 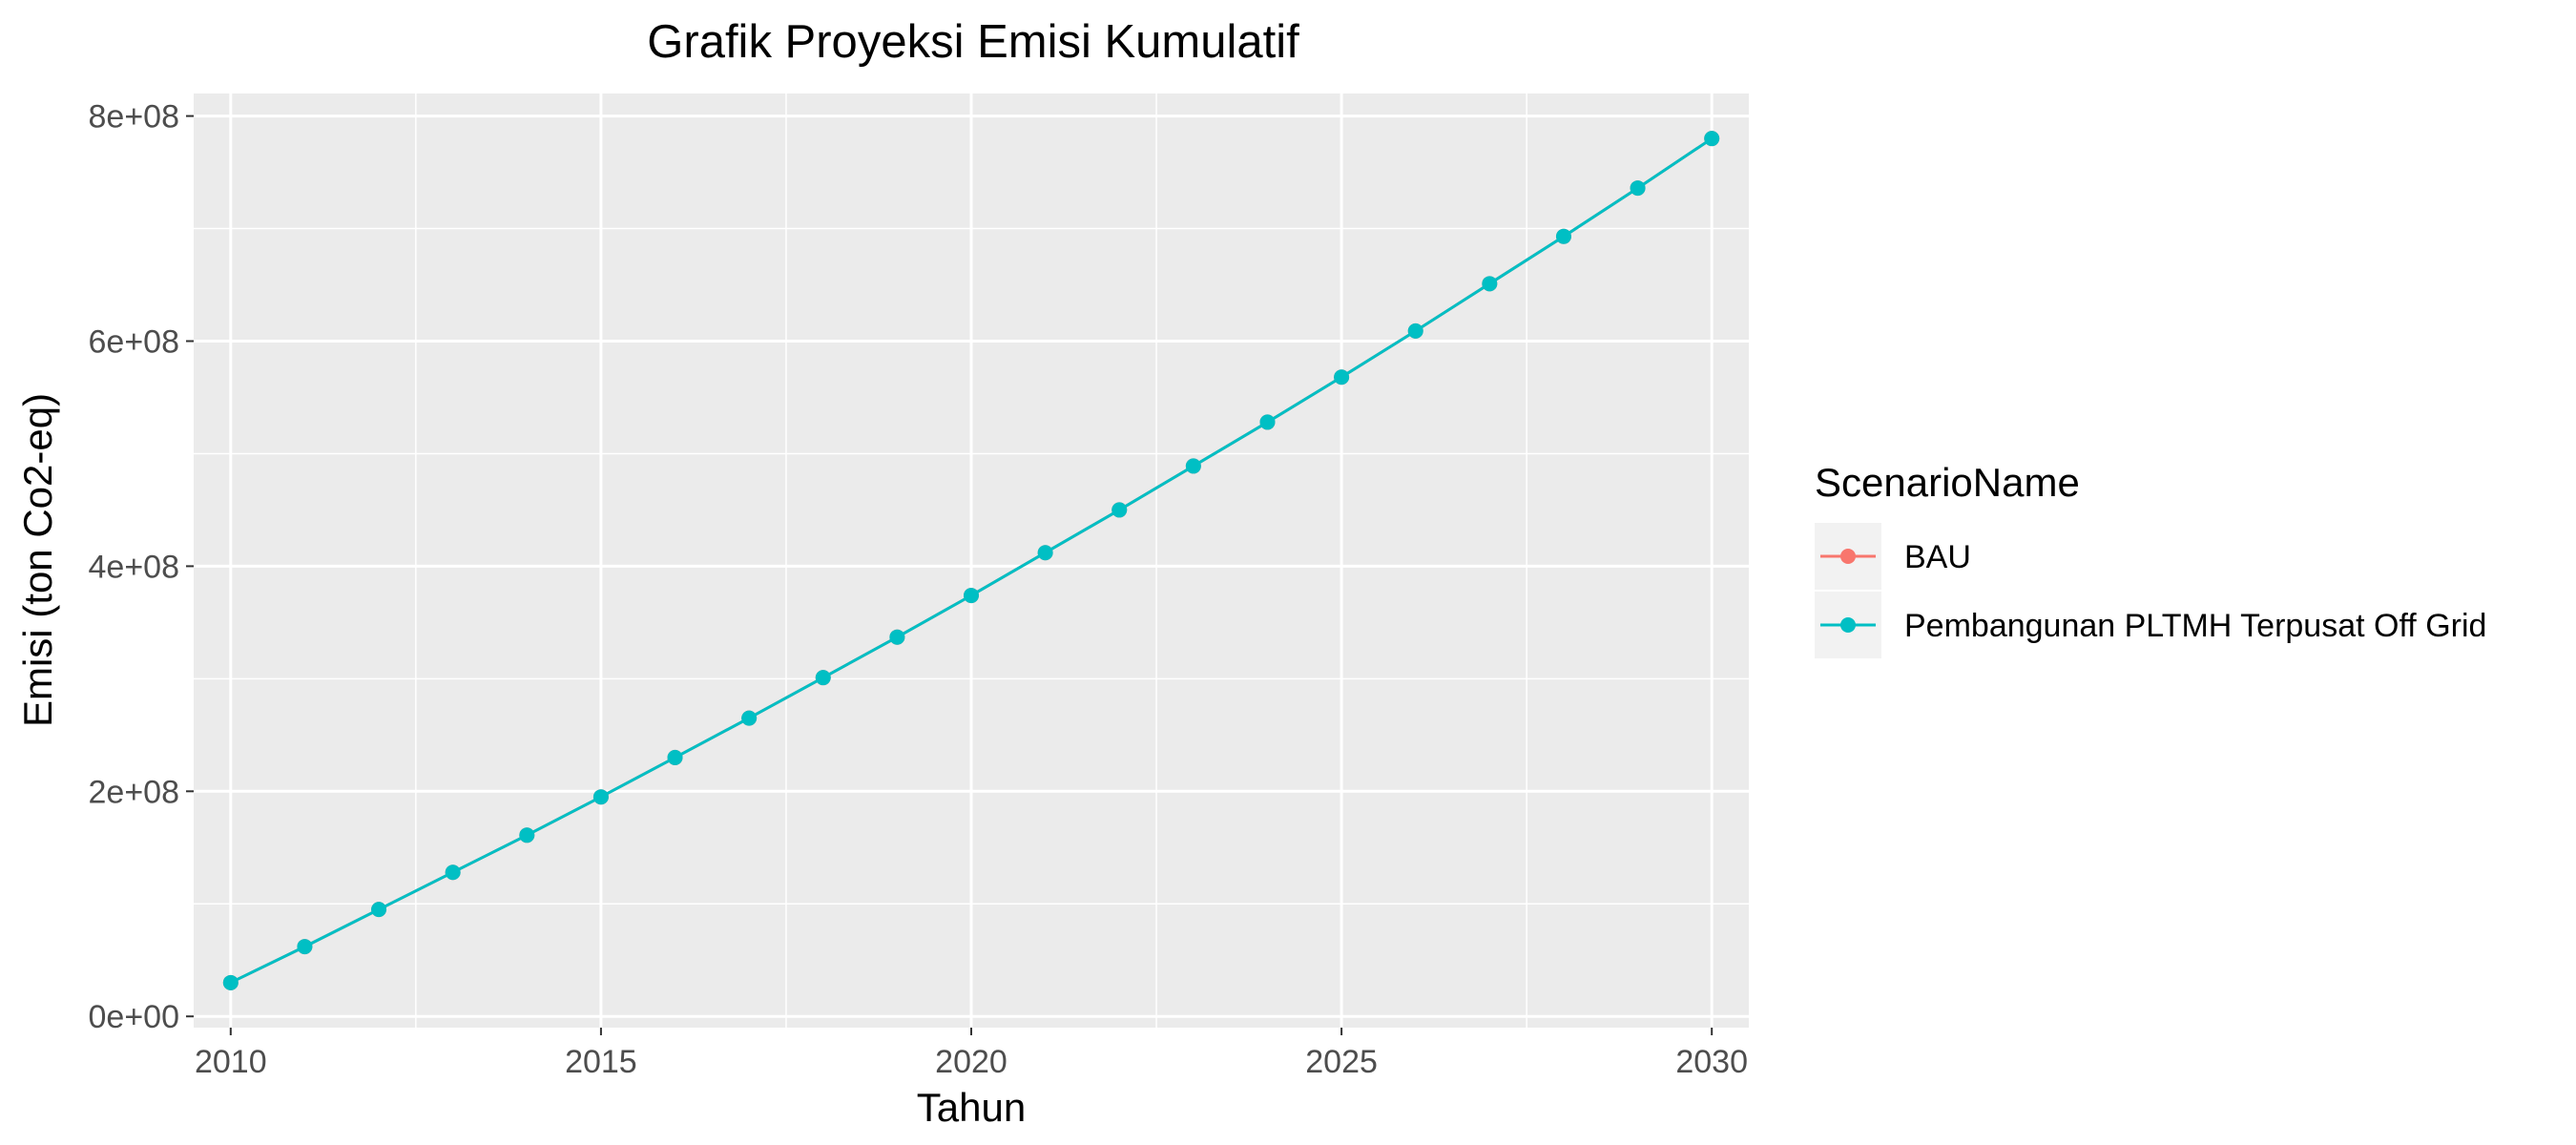 What do you see at coordinates (1893, 557) in the screenshot?
I see `legend-item: BAU` at bounding box center [1893, 557].